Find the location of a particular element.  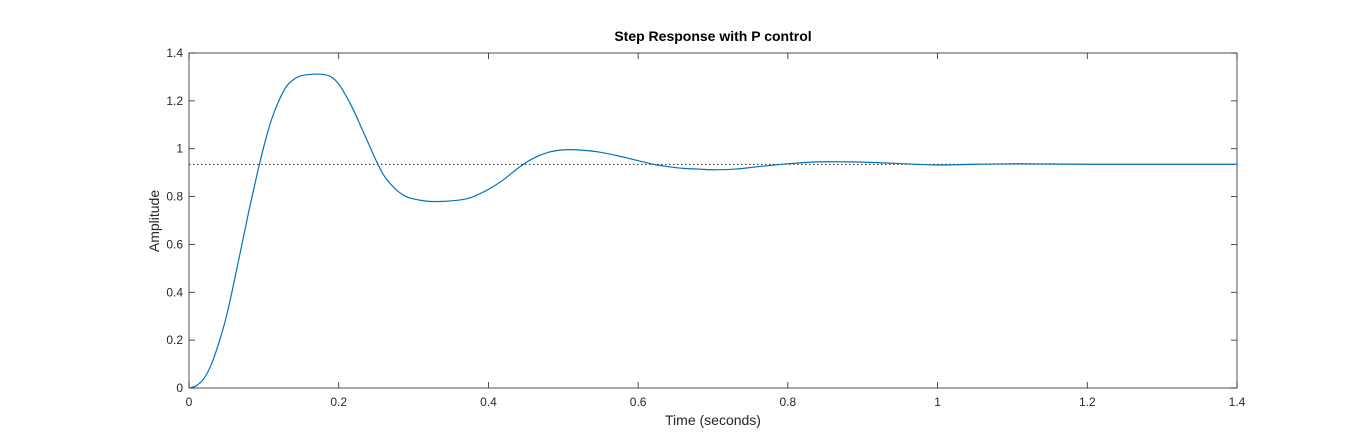

y-tick-label: 0.6 is located at coordinates (174, 244).